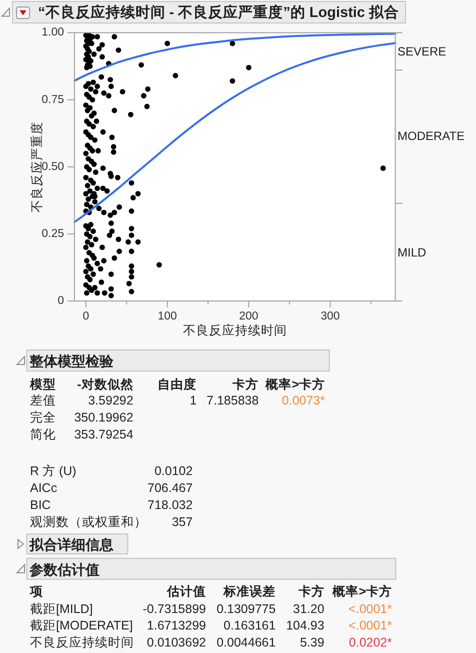 This screenshot has height=653, width=476. Describe the element at coordinates (88, 522) in the screenshot. I see `text: 观测数（或权重和）` at that location.